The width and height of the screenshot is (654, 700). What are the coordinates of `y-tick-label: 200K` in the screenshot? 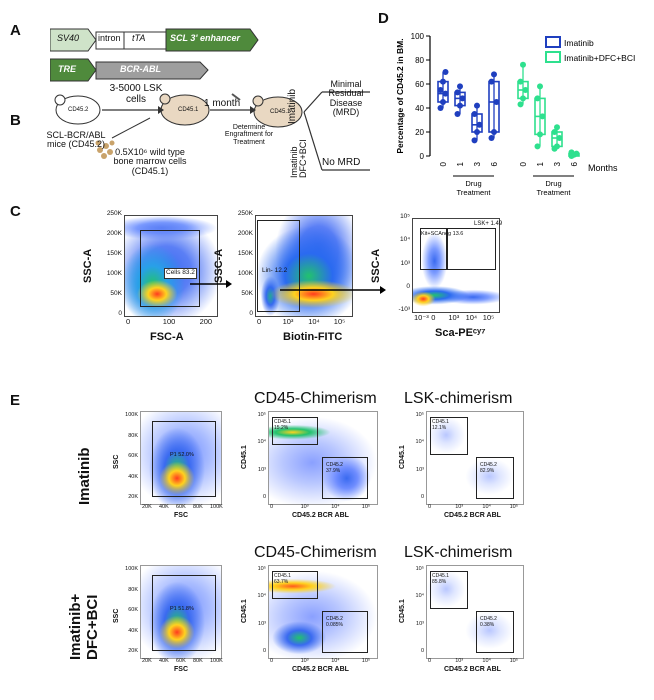 It's located at (245, 233).